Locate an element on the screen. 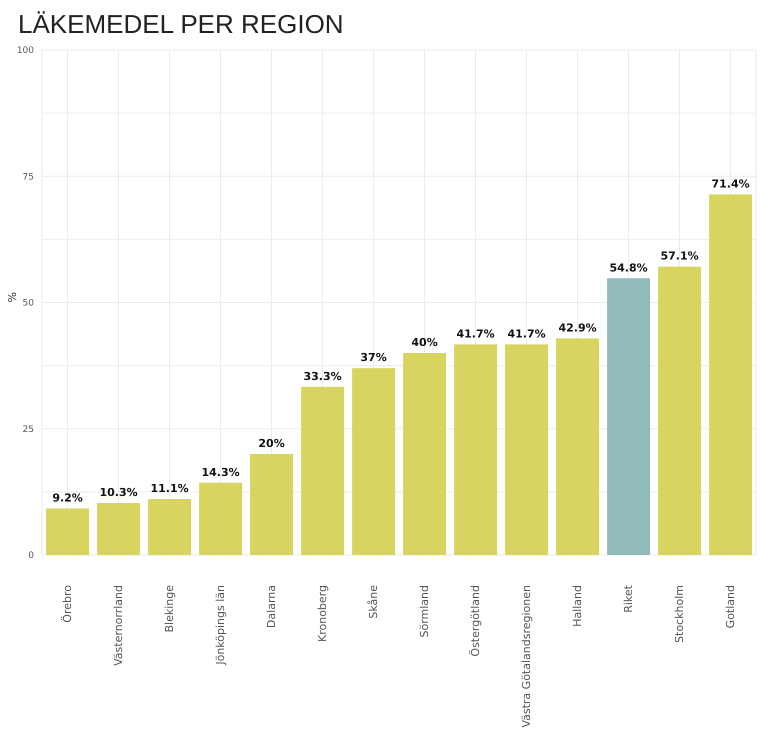 This screenshot has height=735, width=768. data-label: 33.3% is located at coordinates (322, 376).